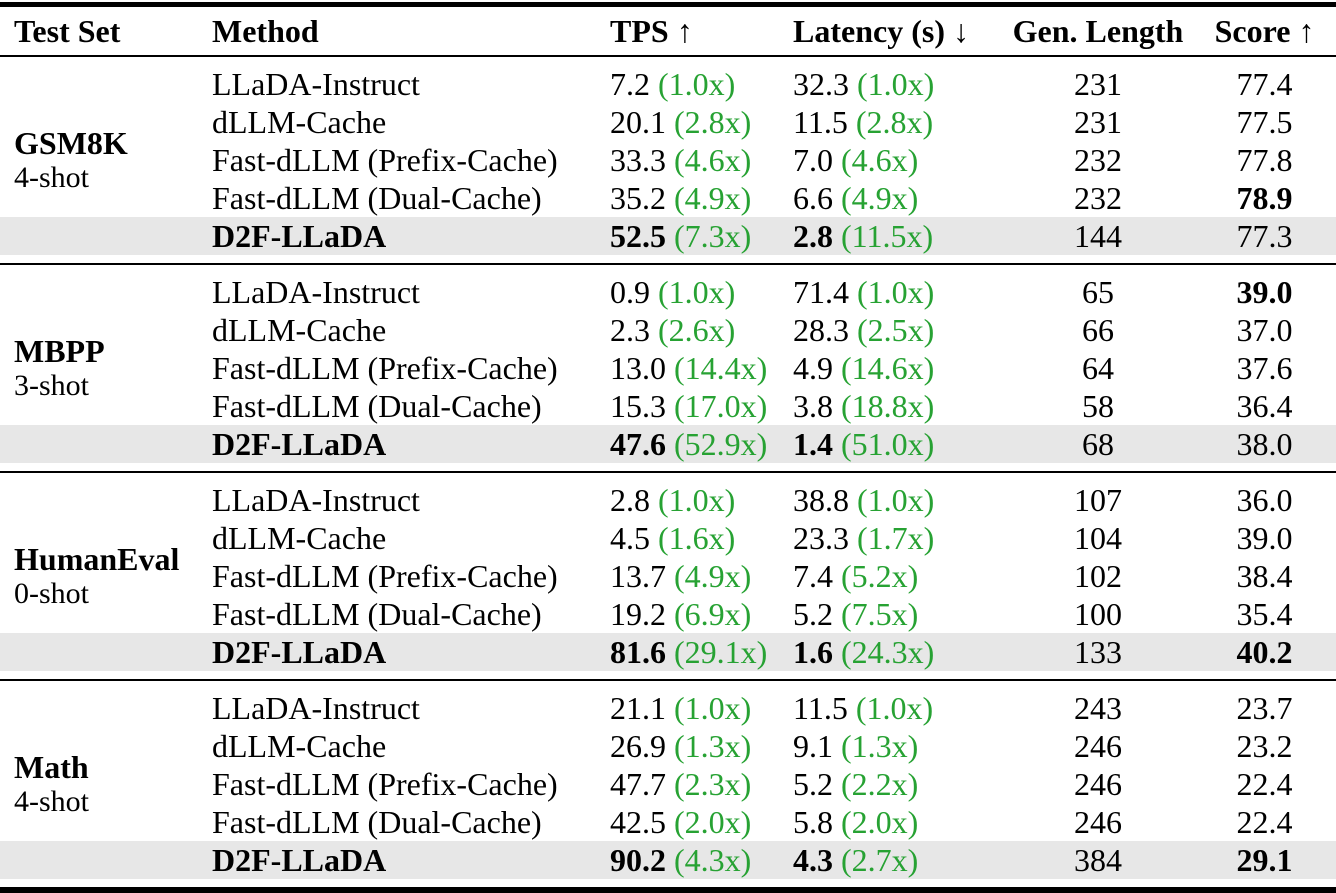 This screenshot has height=893, width=1336. What do you see at coordinates (701, 444) in the screenshot?
I see `tps-cell: 47.6 (52.9x)` at bounding box center [701, 444].